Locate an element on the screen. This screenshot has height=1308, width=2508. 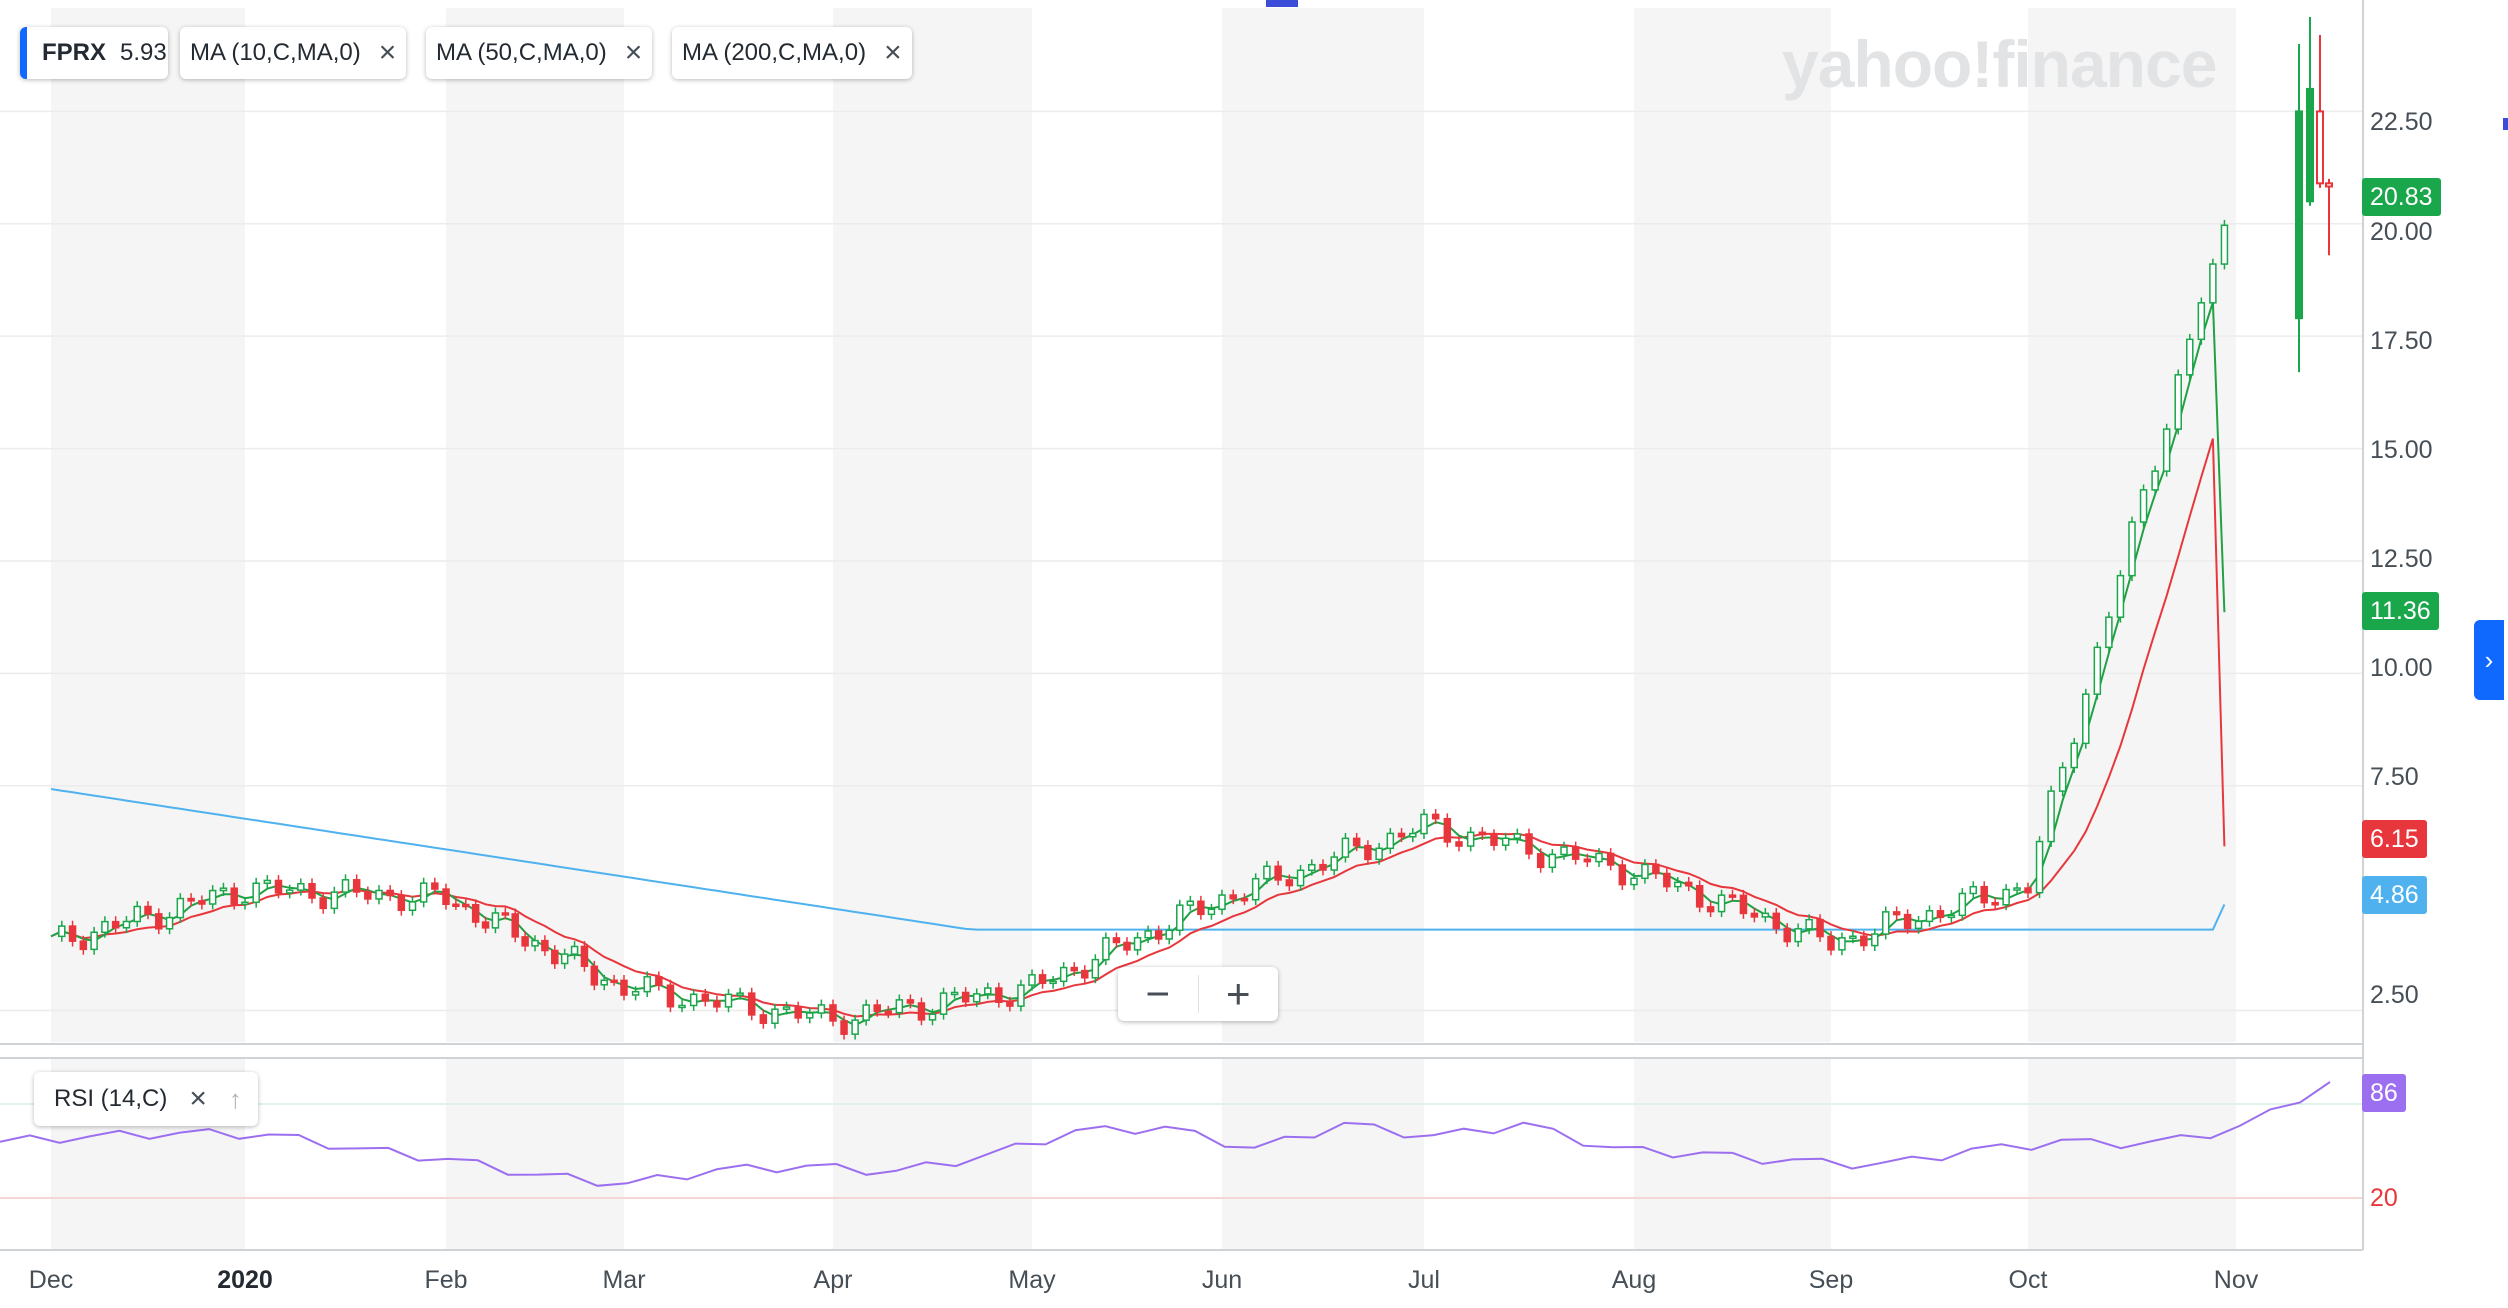
zoom-controls: − + is located at coordinates (1198, 994).